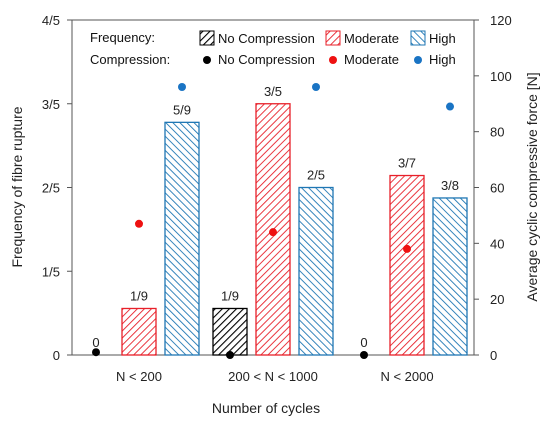 Image resolution: width=550 pixels, height=424 pixels. Describe the element at coordinates (207, 38) in the screenshot. I see `legend-swatch-no-compression` at that location.